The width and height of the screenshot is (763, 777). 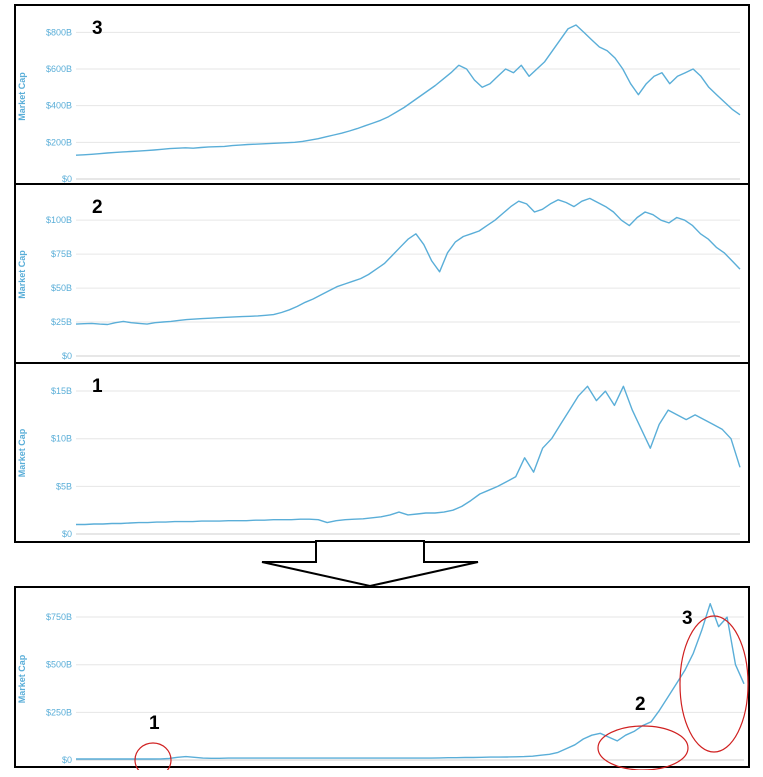 I want to click on chart-1-tick-label: $75B, so click(x=61, y=254).